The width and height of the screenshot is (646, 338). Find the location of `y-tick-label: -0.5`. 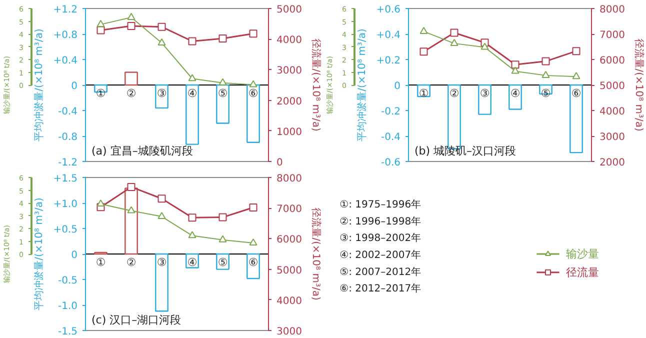

y-tick-label: -0.5 is located at coordinates (68, 281).